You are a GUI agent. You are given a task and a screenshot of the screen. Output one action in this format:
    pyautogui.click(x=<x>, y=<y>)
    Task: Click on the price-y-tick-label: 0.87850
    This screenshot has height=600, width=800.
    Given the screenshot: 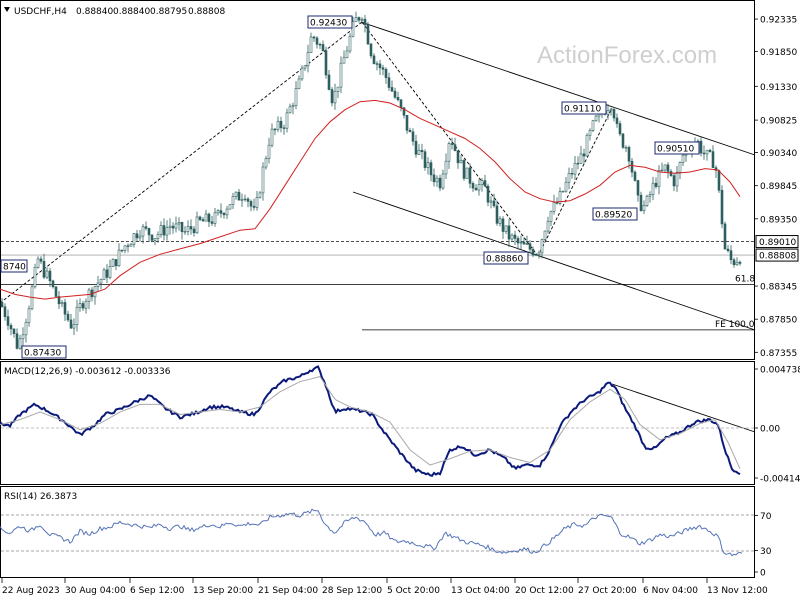 What is the action you would take?
    pyautogui.click(x=778, y=321)
    